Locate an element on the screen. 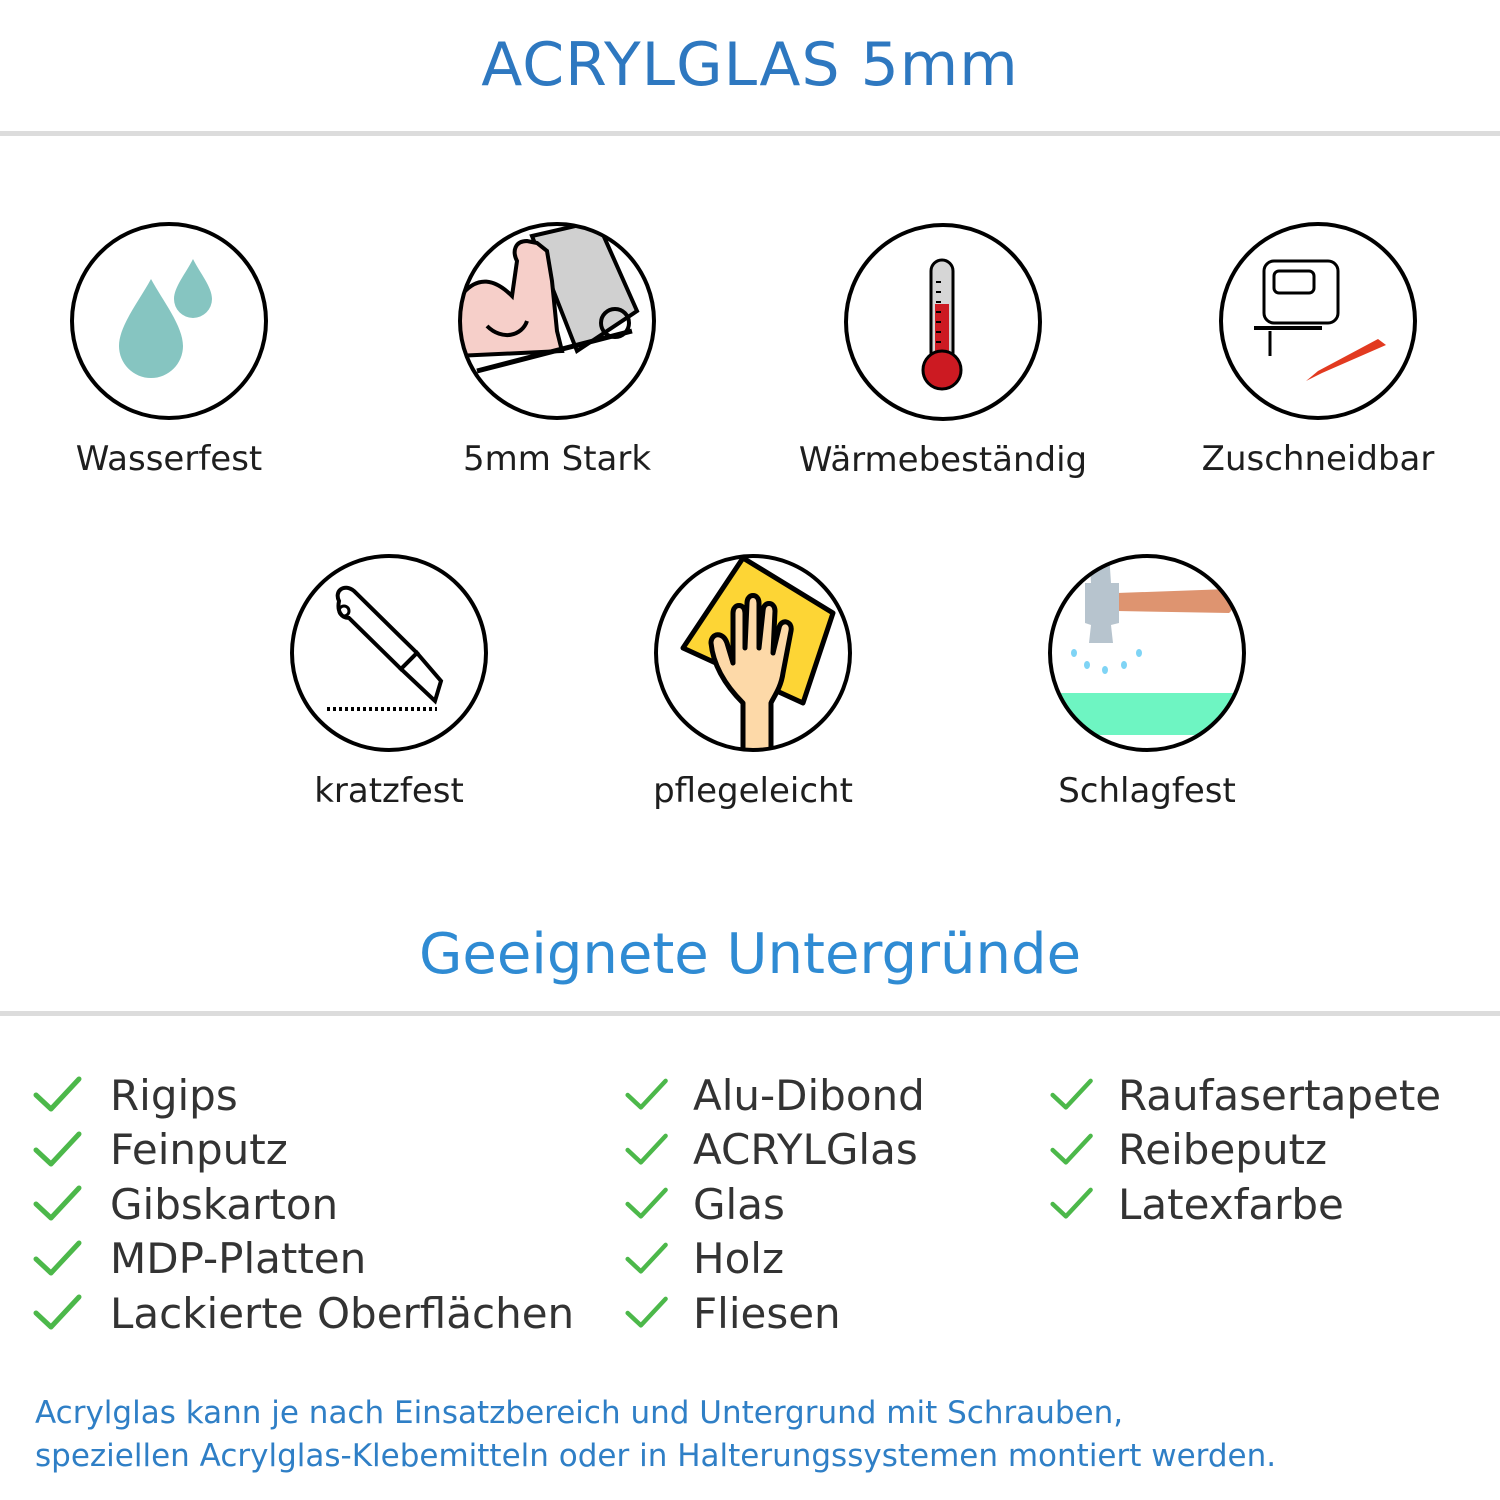 Image resolution: width=1500 pixels, height=1500 pixels. hammer-icon is located at coordinates (1147, 653).